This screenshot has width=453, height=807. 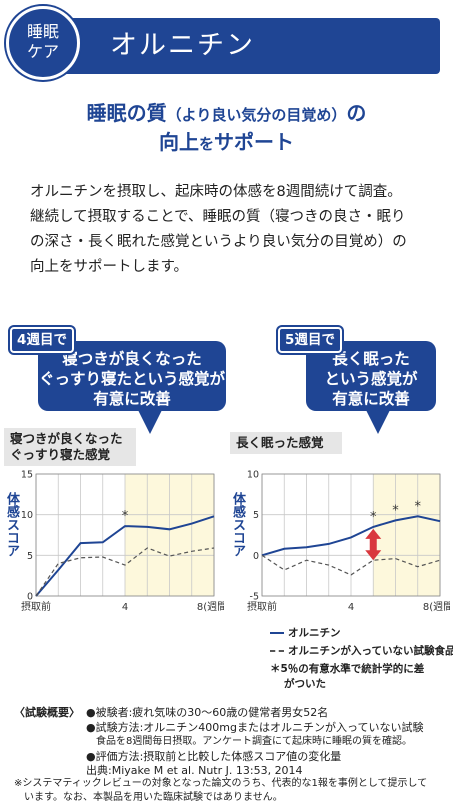 I want to click on headline-line2: 向上をサポート, so click(x=226, y=140).